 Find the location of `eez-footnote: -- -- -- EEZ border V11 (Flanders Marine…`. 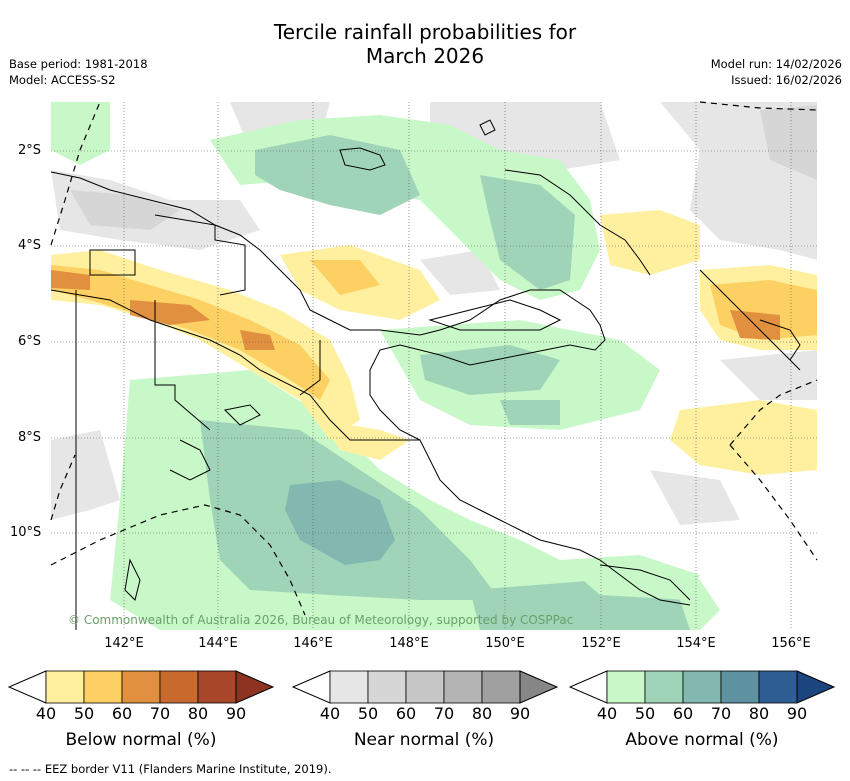

eez-footnote: -- -- -- EEZ border V11 (Flanders Marine… is located at coordinates (170, 769).